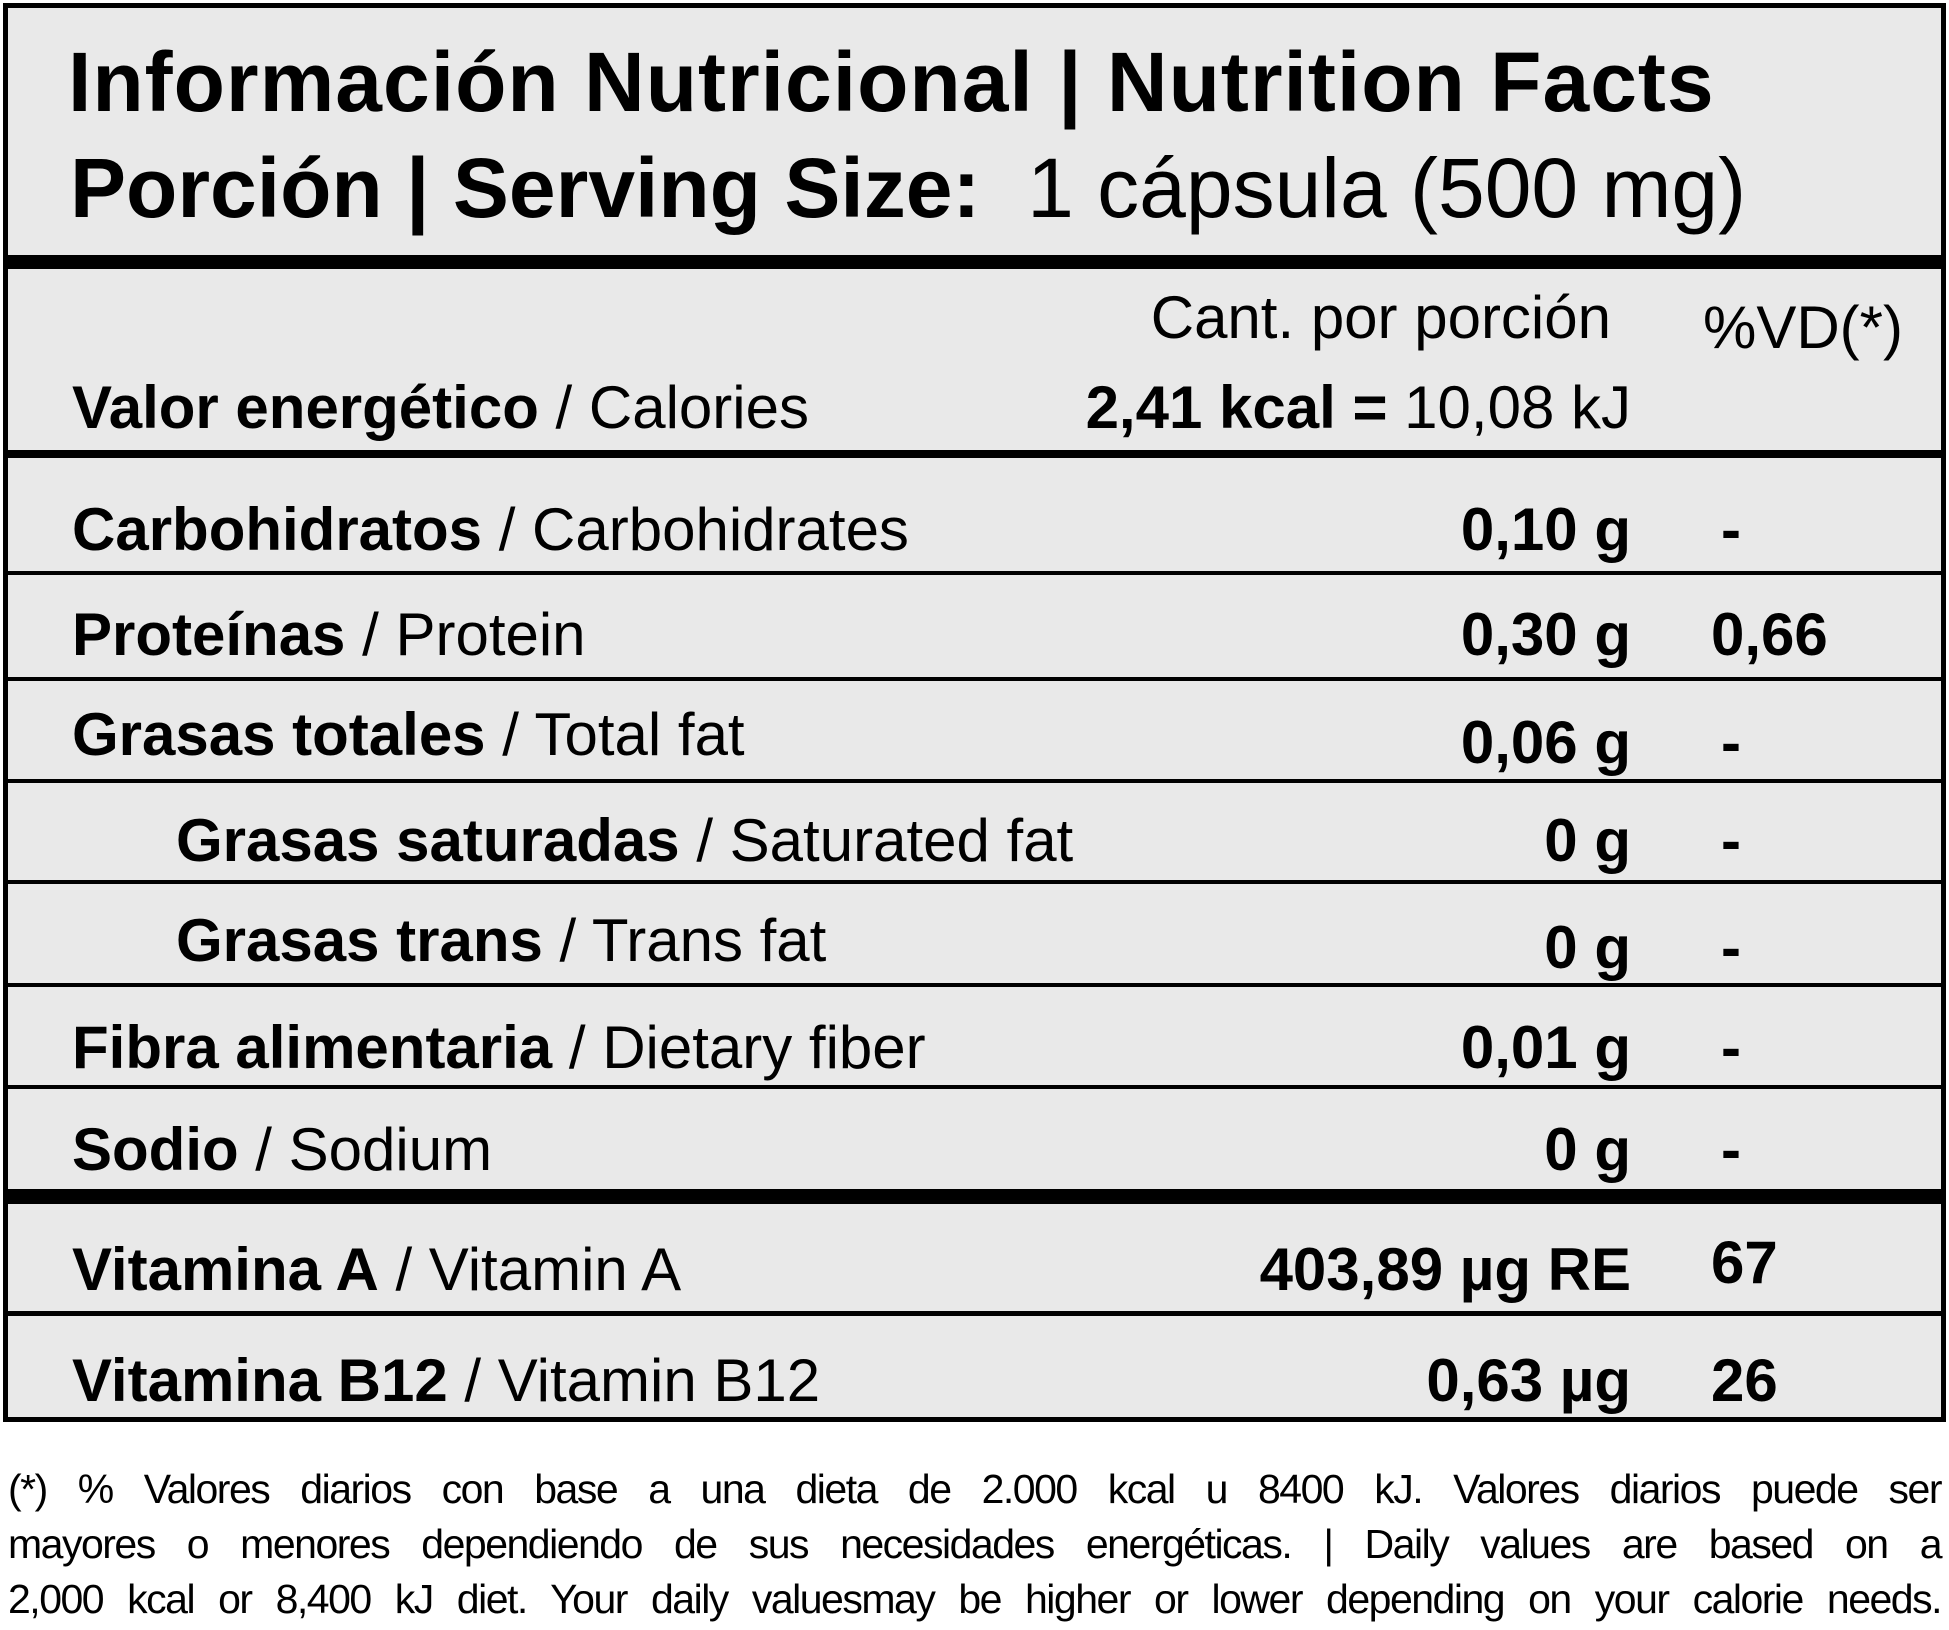 The image size is (1949, 1630). What do you see at coordinates (1387, 188) in the screenshot?
I see `serving-size-value: 1 cápsula (500 mg)` at bounding box center [1387, 188].